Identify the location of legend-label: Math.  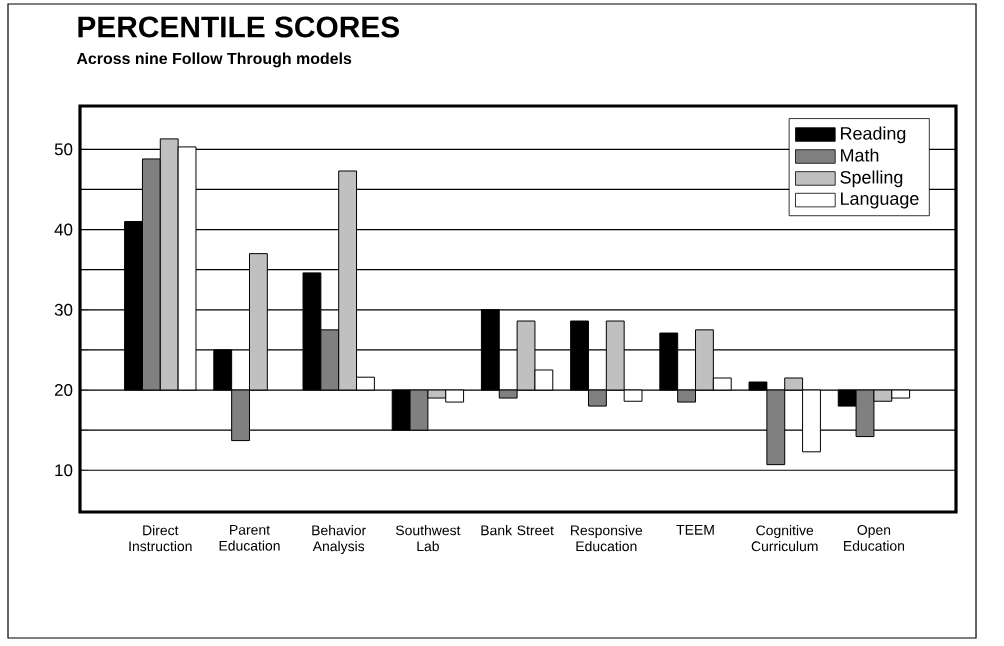
(860, 155).